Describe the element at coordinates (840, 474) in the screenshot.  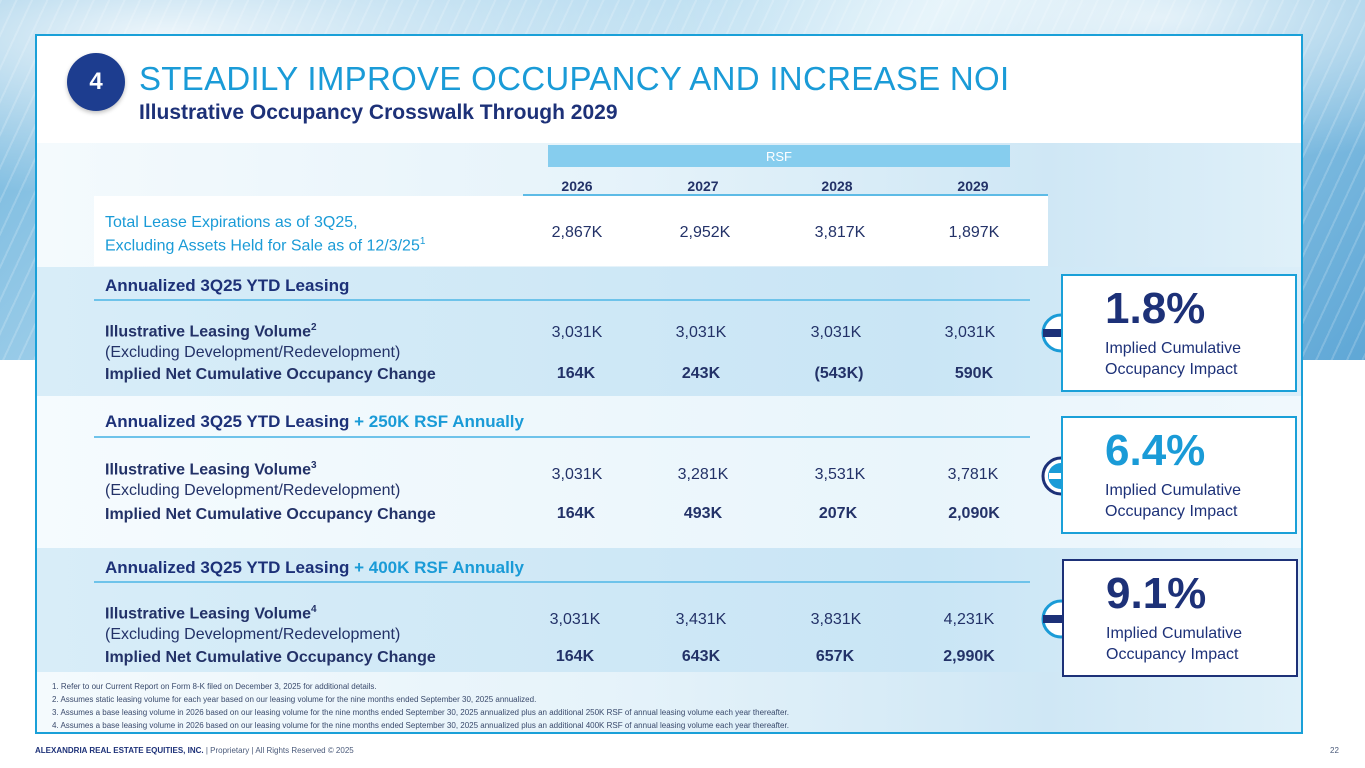
I see `leasing-volume-value: 3,531K` at that location.